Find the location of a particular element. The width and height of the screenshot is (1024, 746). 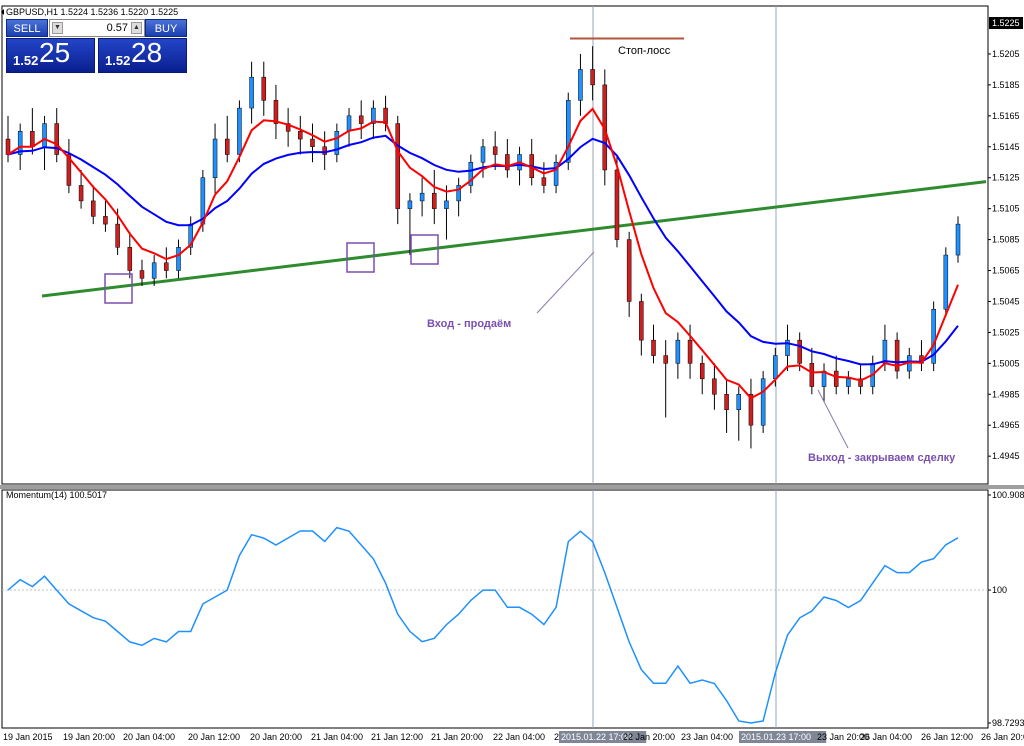

sell-price: 1.52 25 is located at coordinates (50, 55).